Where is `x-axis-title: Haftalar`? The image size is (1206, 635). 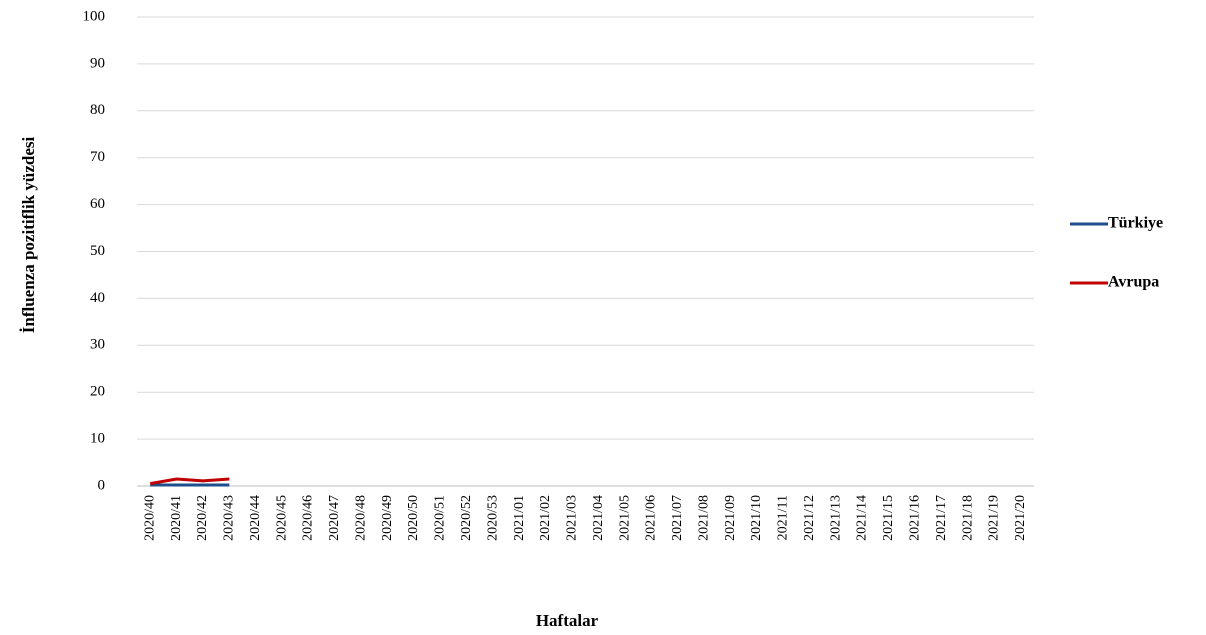
x-axis-title: Haftalar is located at coordinates (567, 620).